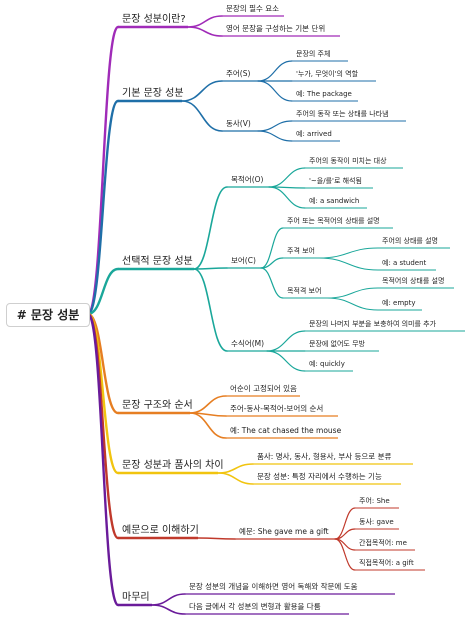 Image resolution: width=474 pixels, height=631 pixels. I want to click on leaf-node: 예: empty, so click(399, 303).